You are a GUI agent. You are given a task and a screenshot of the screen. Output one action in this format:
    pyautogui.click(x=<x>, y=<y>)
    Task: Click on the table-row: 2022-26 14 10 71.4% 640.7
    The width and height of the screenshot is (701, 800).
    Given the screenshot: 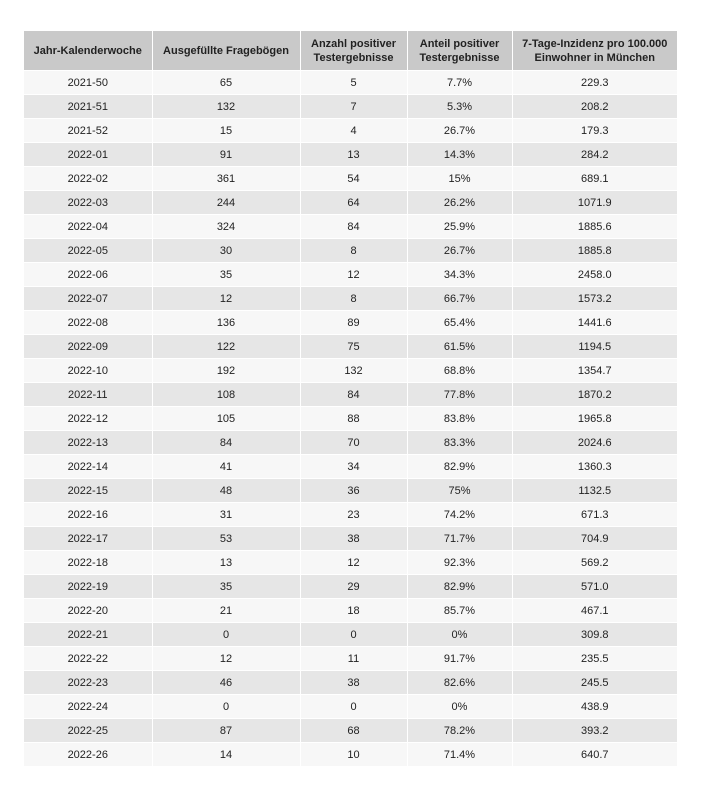 What is the action you would take?
    pyautogui.click(x=350, y=754)
    